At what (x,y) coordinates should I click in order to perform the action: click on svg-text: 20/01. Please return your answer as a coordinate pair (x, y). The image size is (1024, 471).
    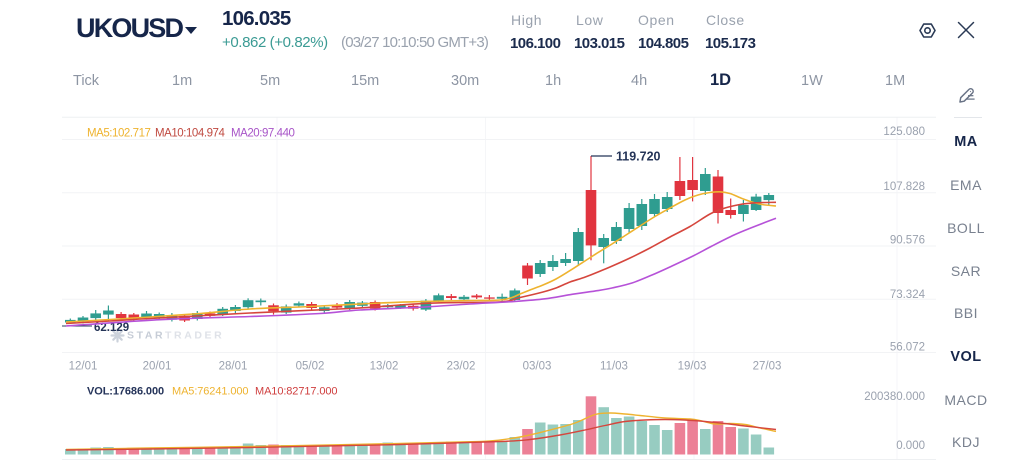
    Looking at the image, I should click on (157, 367).